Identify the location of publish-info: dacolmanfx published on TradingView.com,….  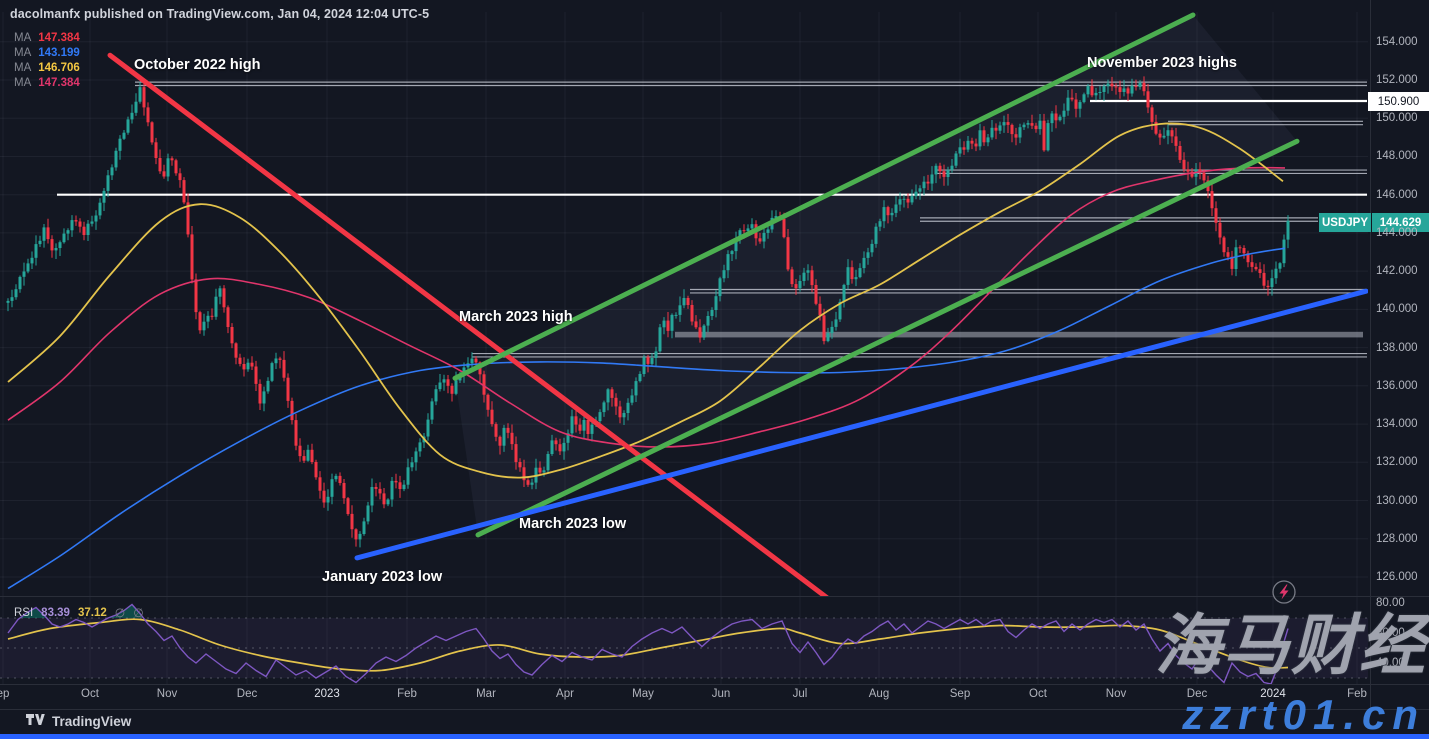
(220, 14).